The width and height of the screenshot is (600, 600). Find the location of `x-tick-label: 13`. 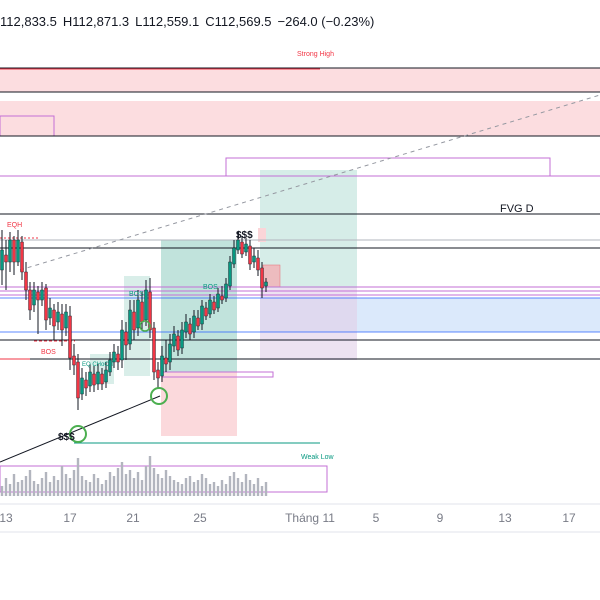

x-tick-label: 13 is located at coordinates (505, 518).